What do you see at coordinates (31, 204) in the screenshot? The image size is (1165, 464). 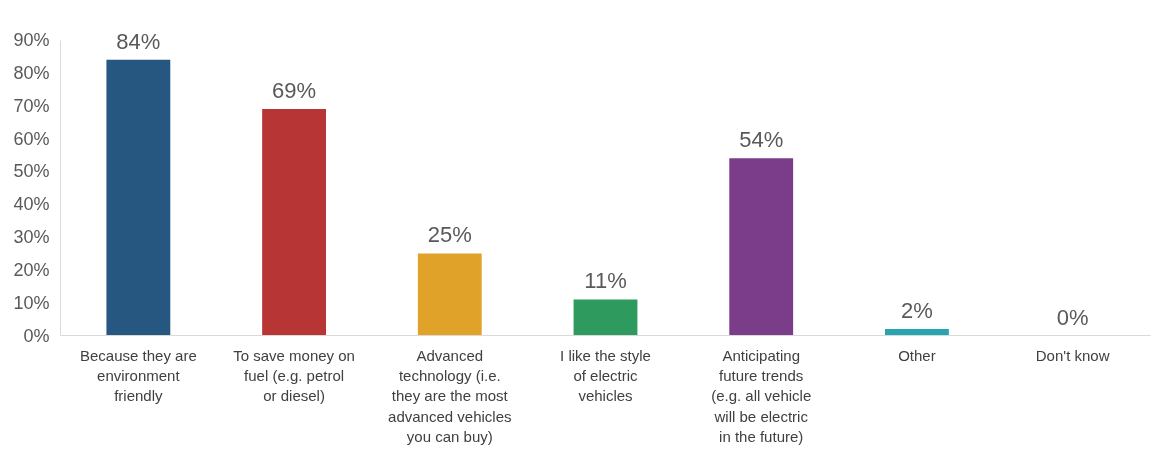 I see `y-tick-label: 40%` at bounding box center [31, 204].